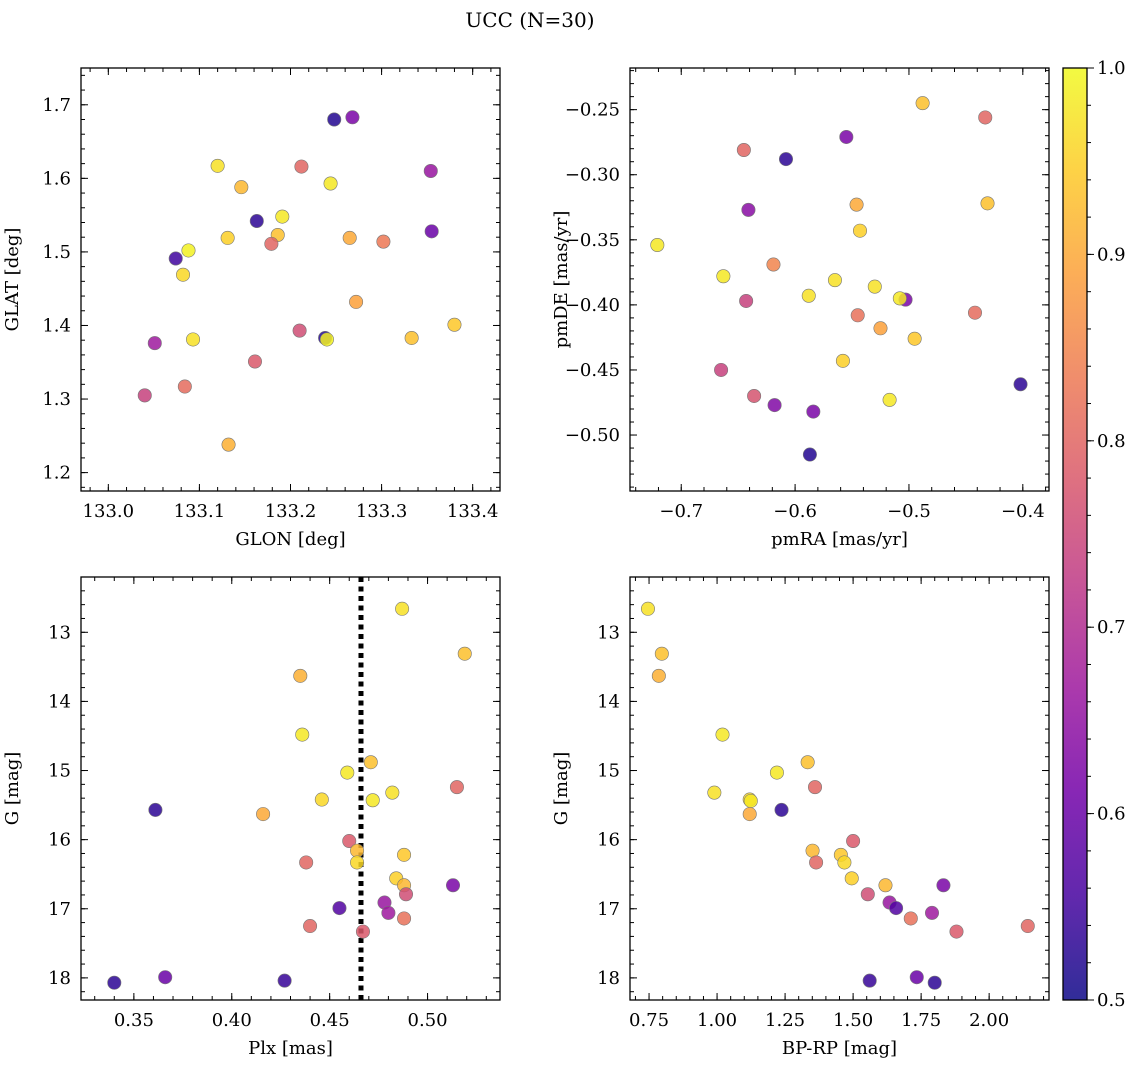 Image resolution: width=1136 pixels, height=1067 pixels. What do you see at coordinates (290, 788) in the screenshot?
I see `axes-frame-plx-g` at bounding box center [290, 788].